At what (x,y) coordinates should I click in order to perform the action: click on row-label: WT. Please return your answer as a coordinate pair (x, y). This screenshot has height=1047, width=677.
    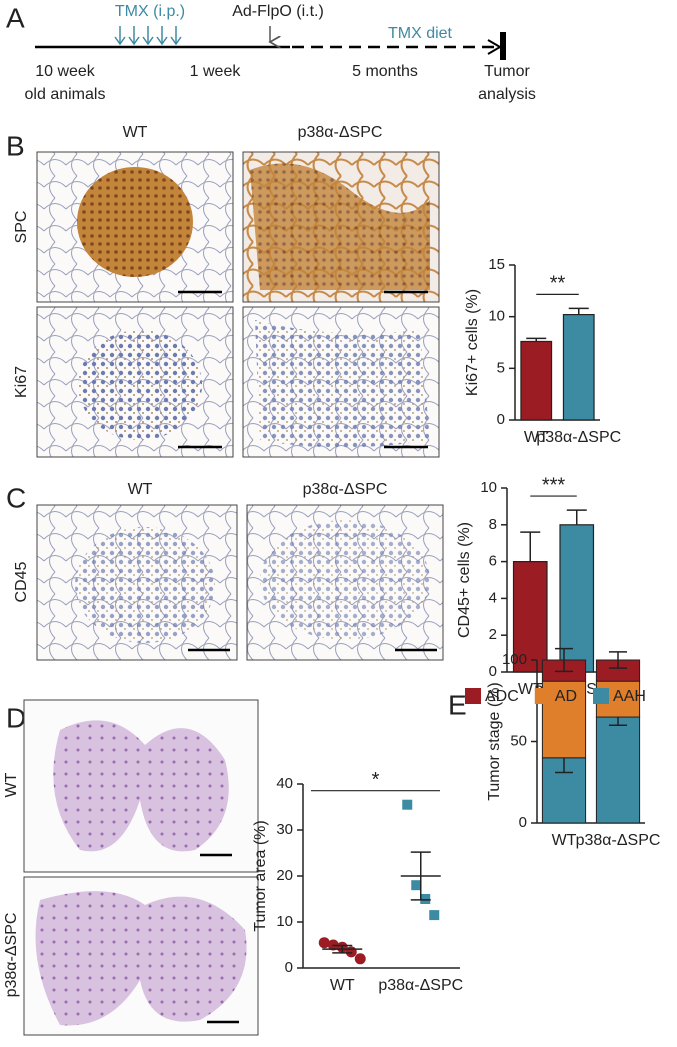
    Looking at the image, I should click on (11, 784).